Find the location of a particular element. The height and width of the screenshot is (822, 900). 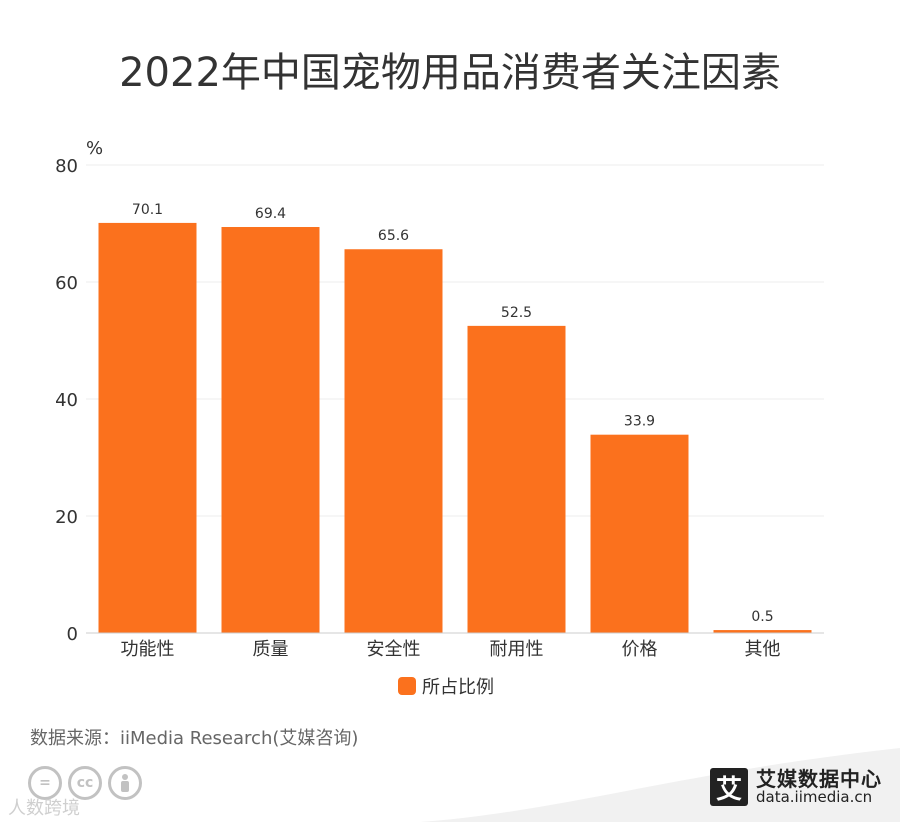

cc-icon: cc is located at coordinates (85, 783).